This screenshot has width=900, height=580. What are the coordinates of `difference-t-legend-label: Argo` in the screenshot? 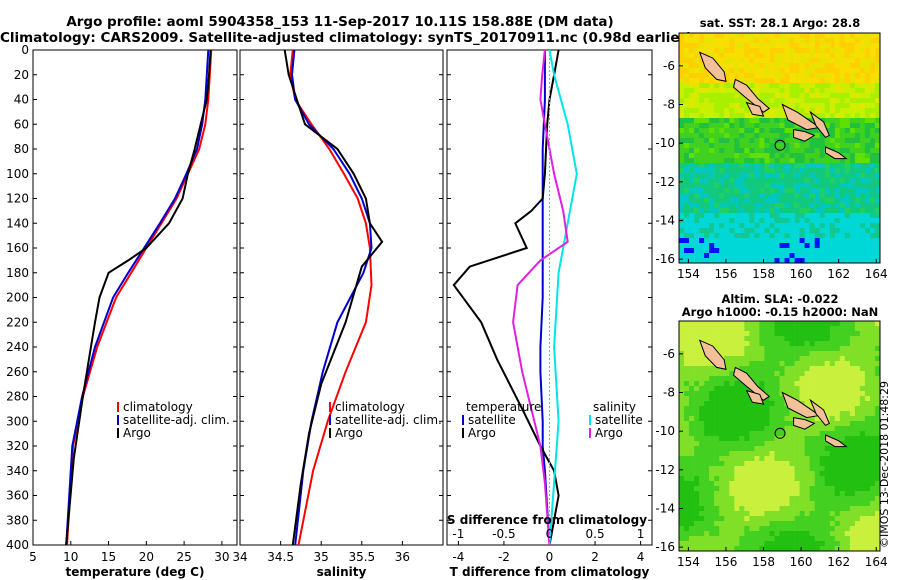 It's located at (482, 433).